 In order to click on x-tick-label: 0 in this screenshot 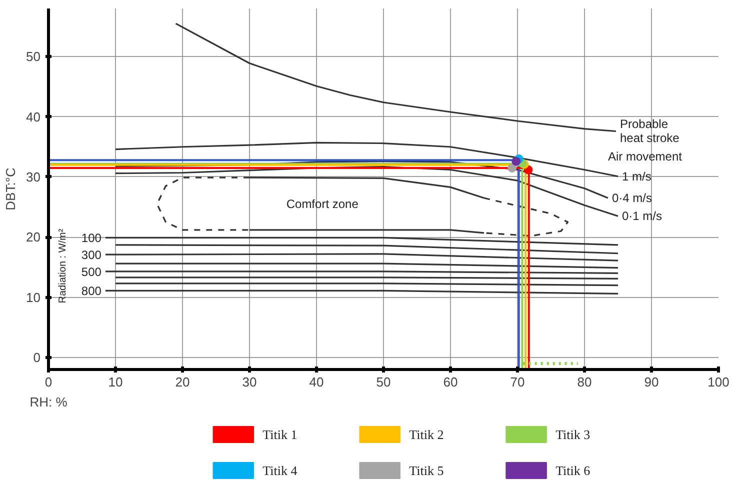, I will do `click(48, 382)`.